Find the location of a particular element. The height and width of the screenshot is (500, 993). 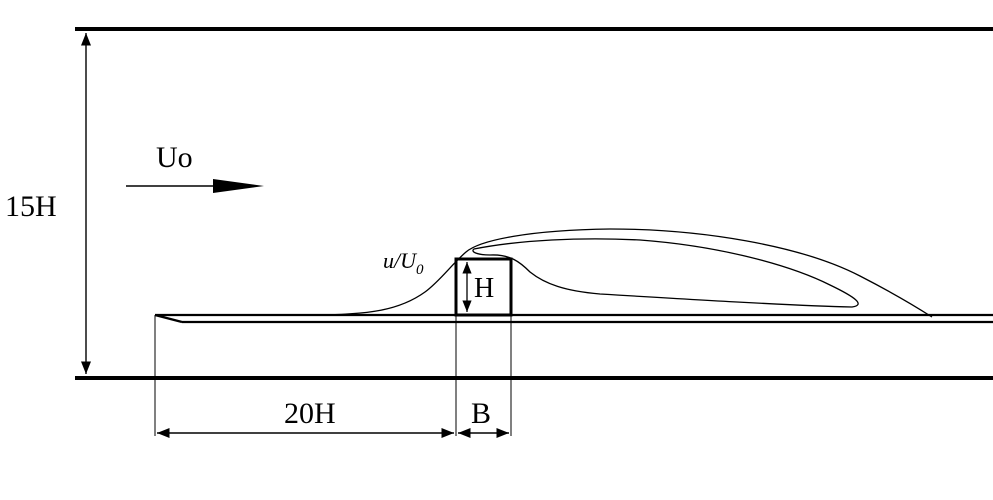

profile-label: u/U0 is located at coordinates (403, 263).